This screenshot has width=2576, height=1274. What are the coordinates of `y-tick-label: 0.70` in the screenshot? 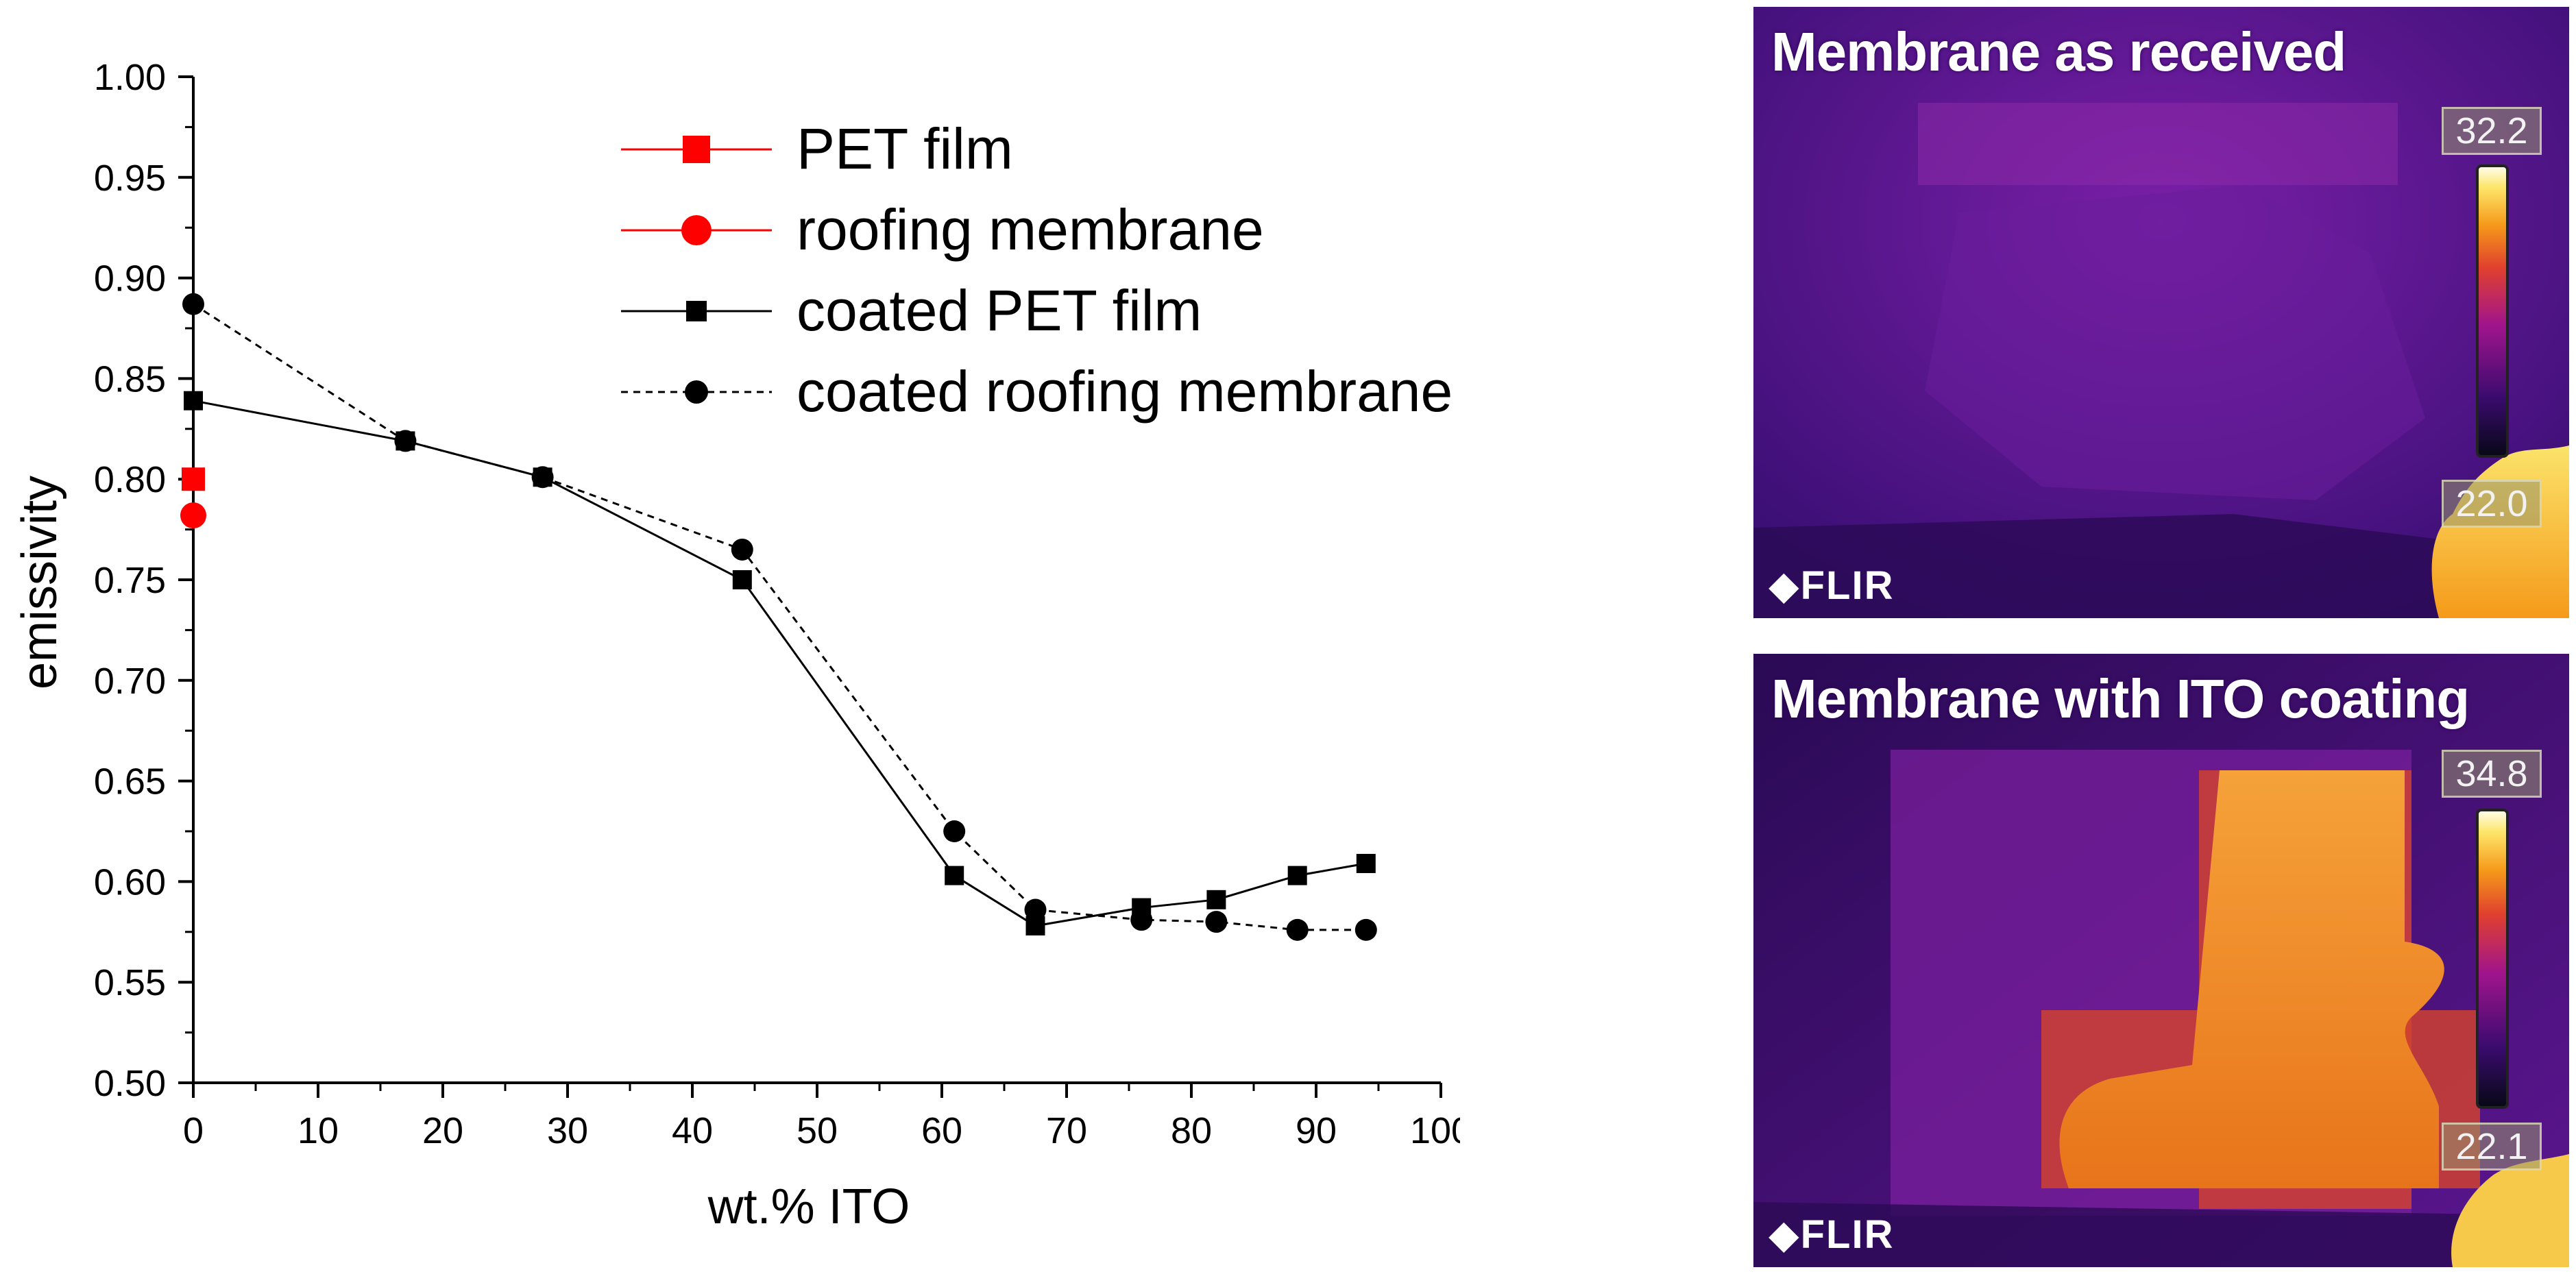 It's located at (130, 681).